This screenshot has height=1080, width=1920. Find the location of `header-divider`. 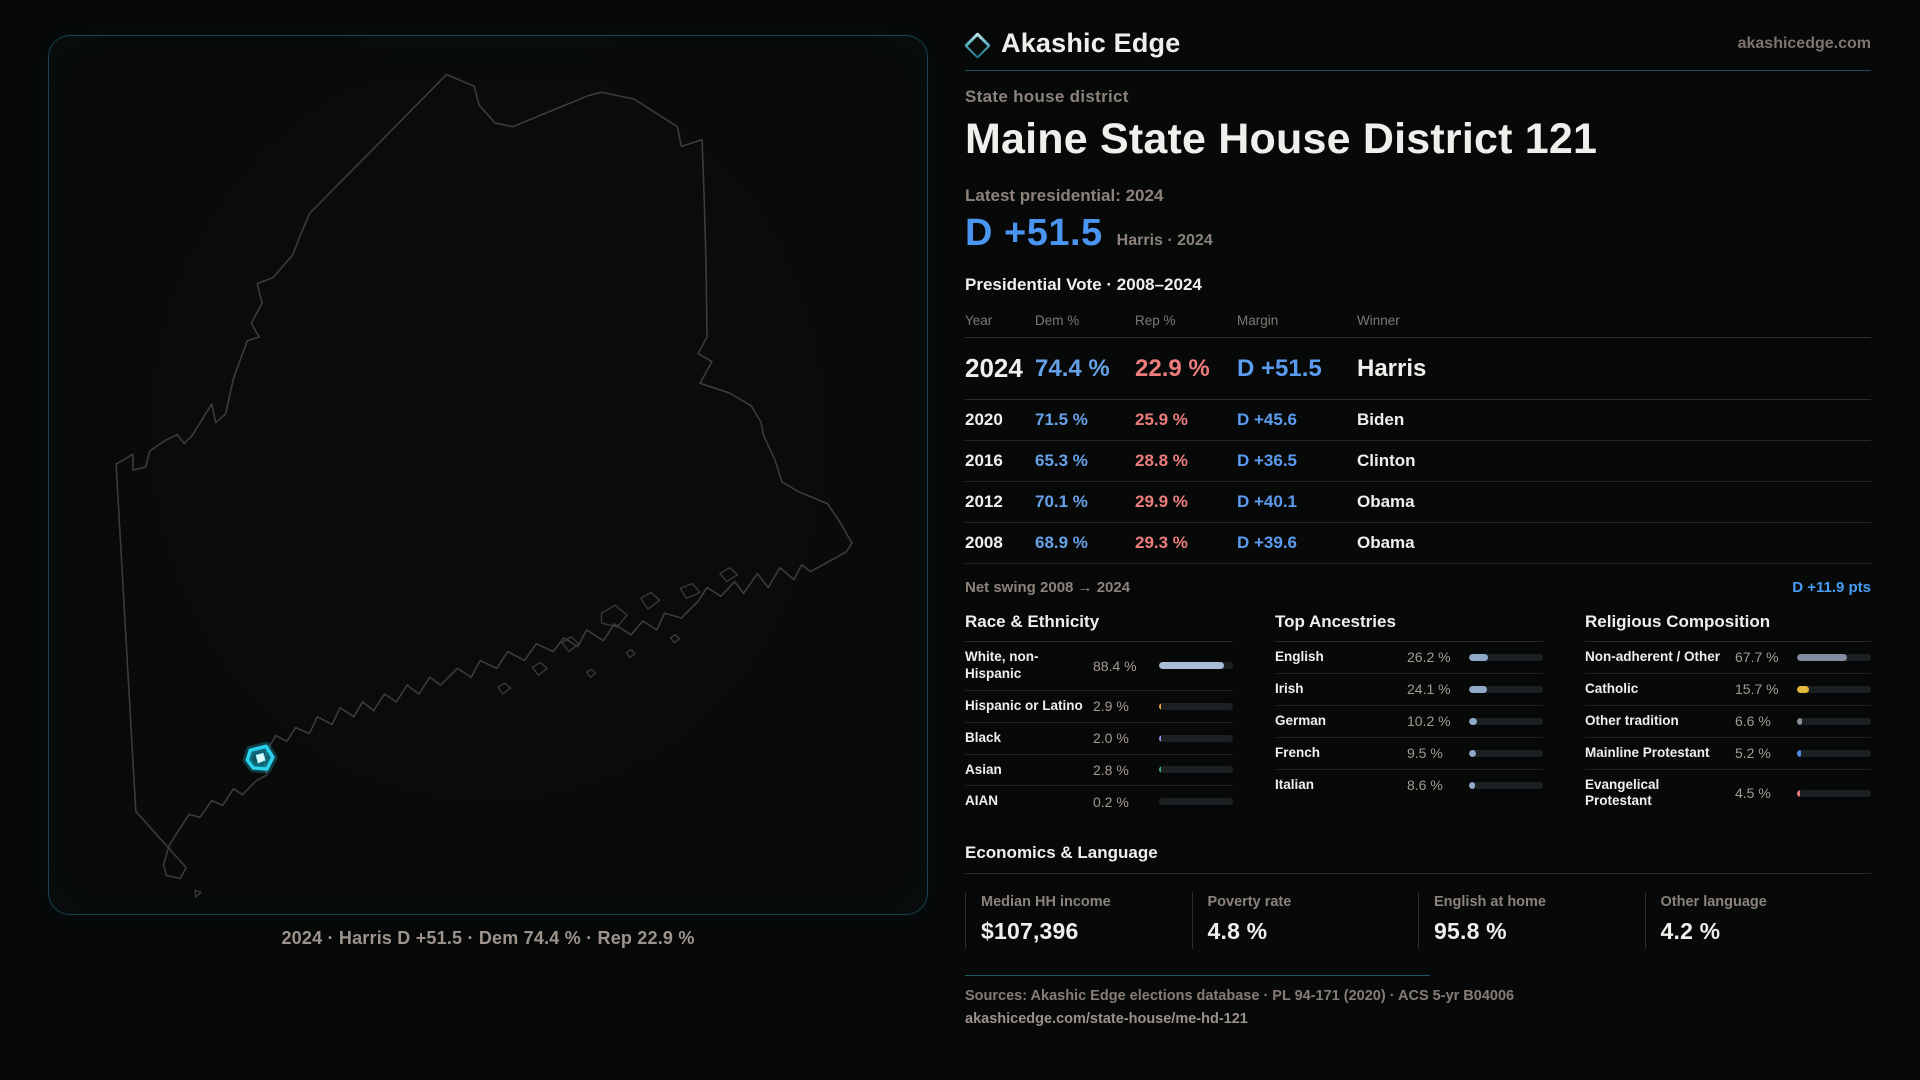

header-divider is located at coordinates (1418, 70).